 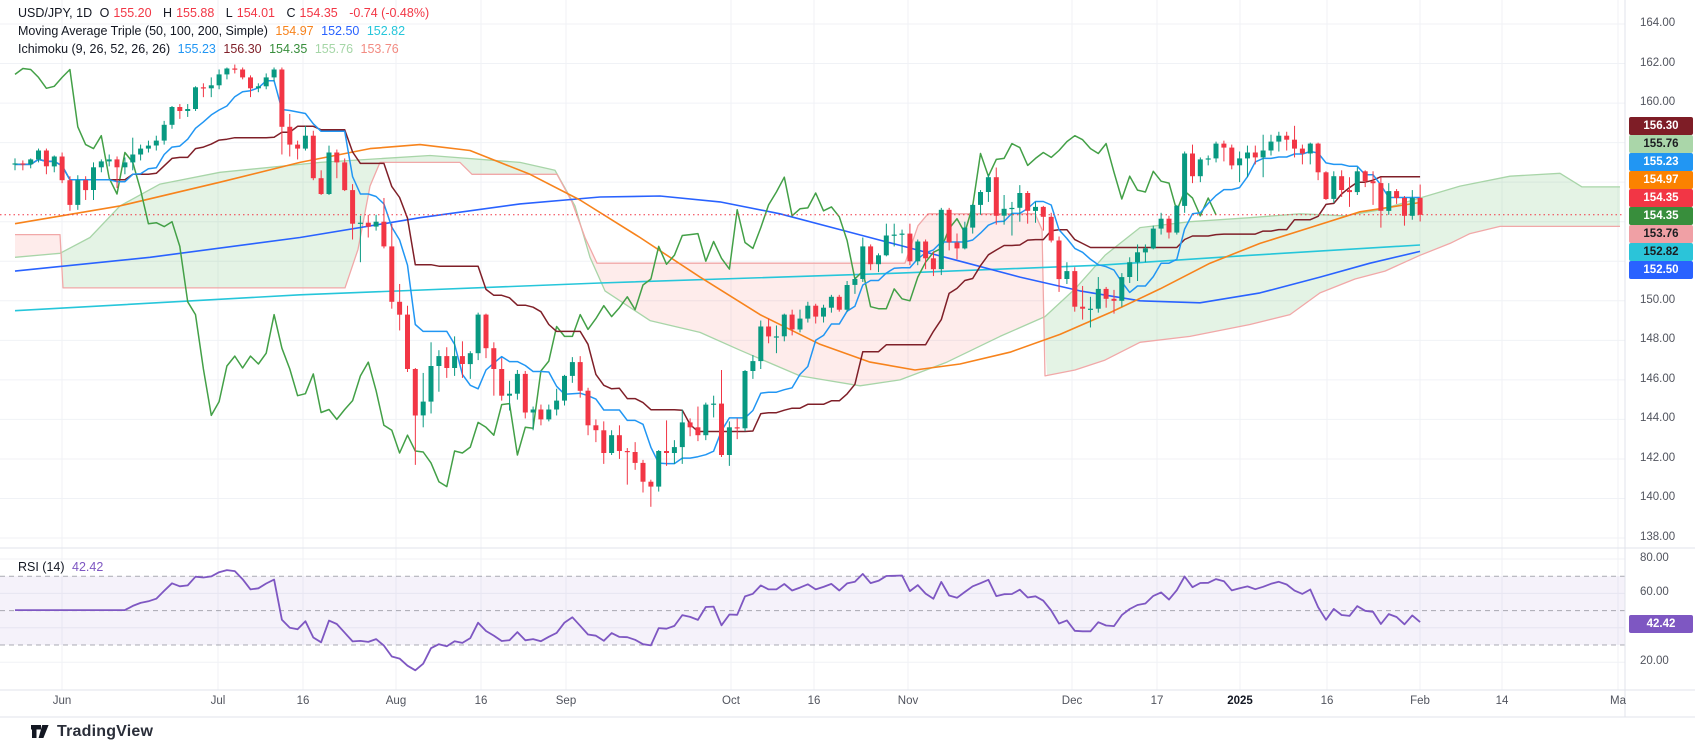 I want to click on time-axis-label: Jun, so click(x=62, y=701).